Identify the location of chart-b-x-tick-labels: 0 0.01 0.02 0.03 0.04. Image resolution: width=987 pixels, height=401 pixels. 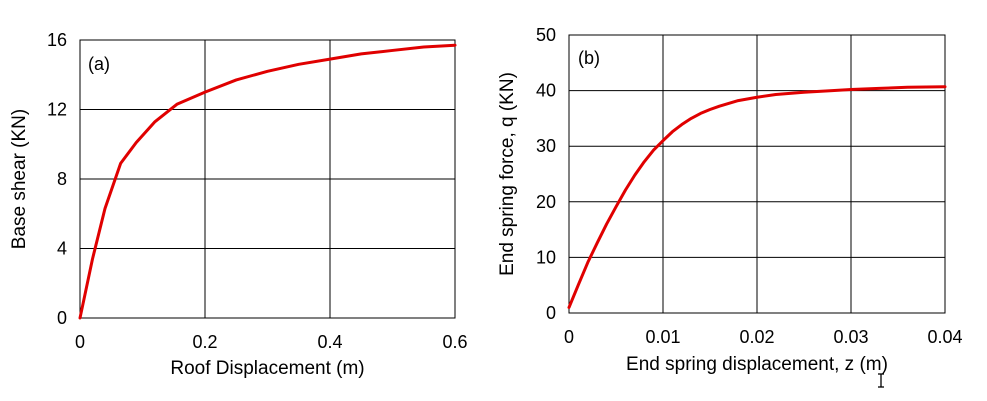
(763, 337).